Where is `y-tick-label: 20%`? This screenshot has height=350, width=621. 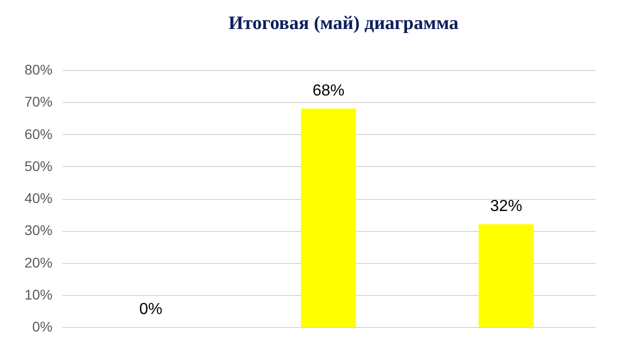
y-tick-label: 20% is located at coordinates (38, 262).